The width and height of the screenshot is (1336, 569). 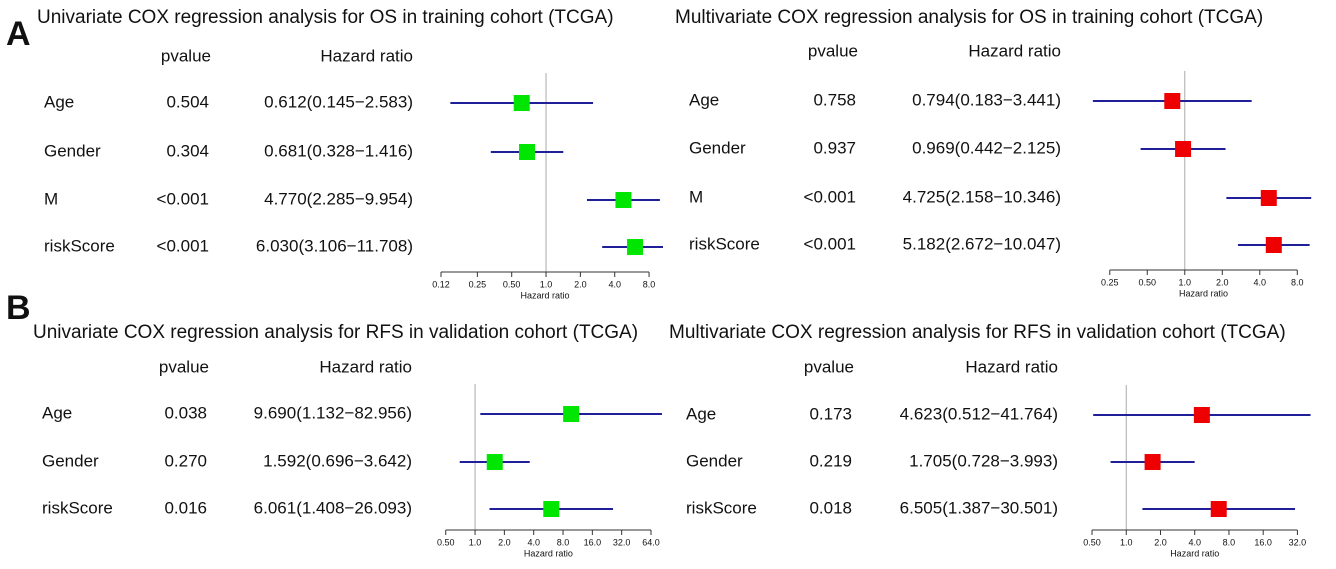 I want to click on panel-label: A, so click(x=18, y=34).